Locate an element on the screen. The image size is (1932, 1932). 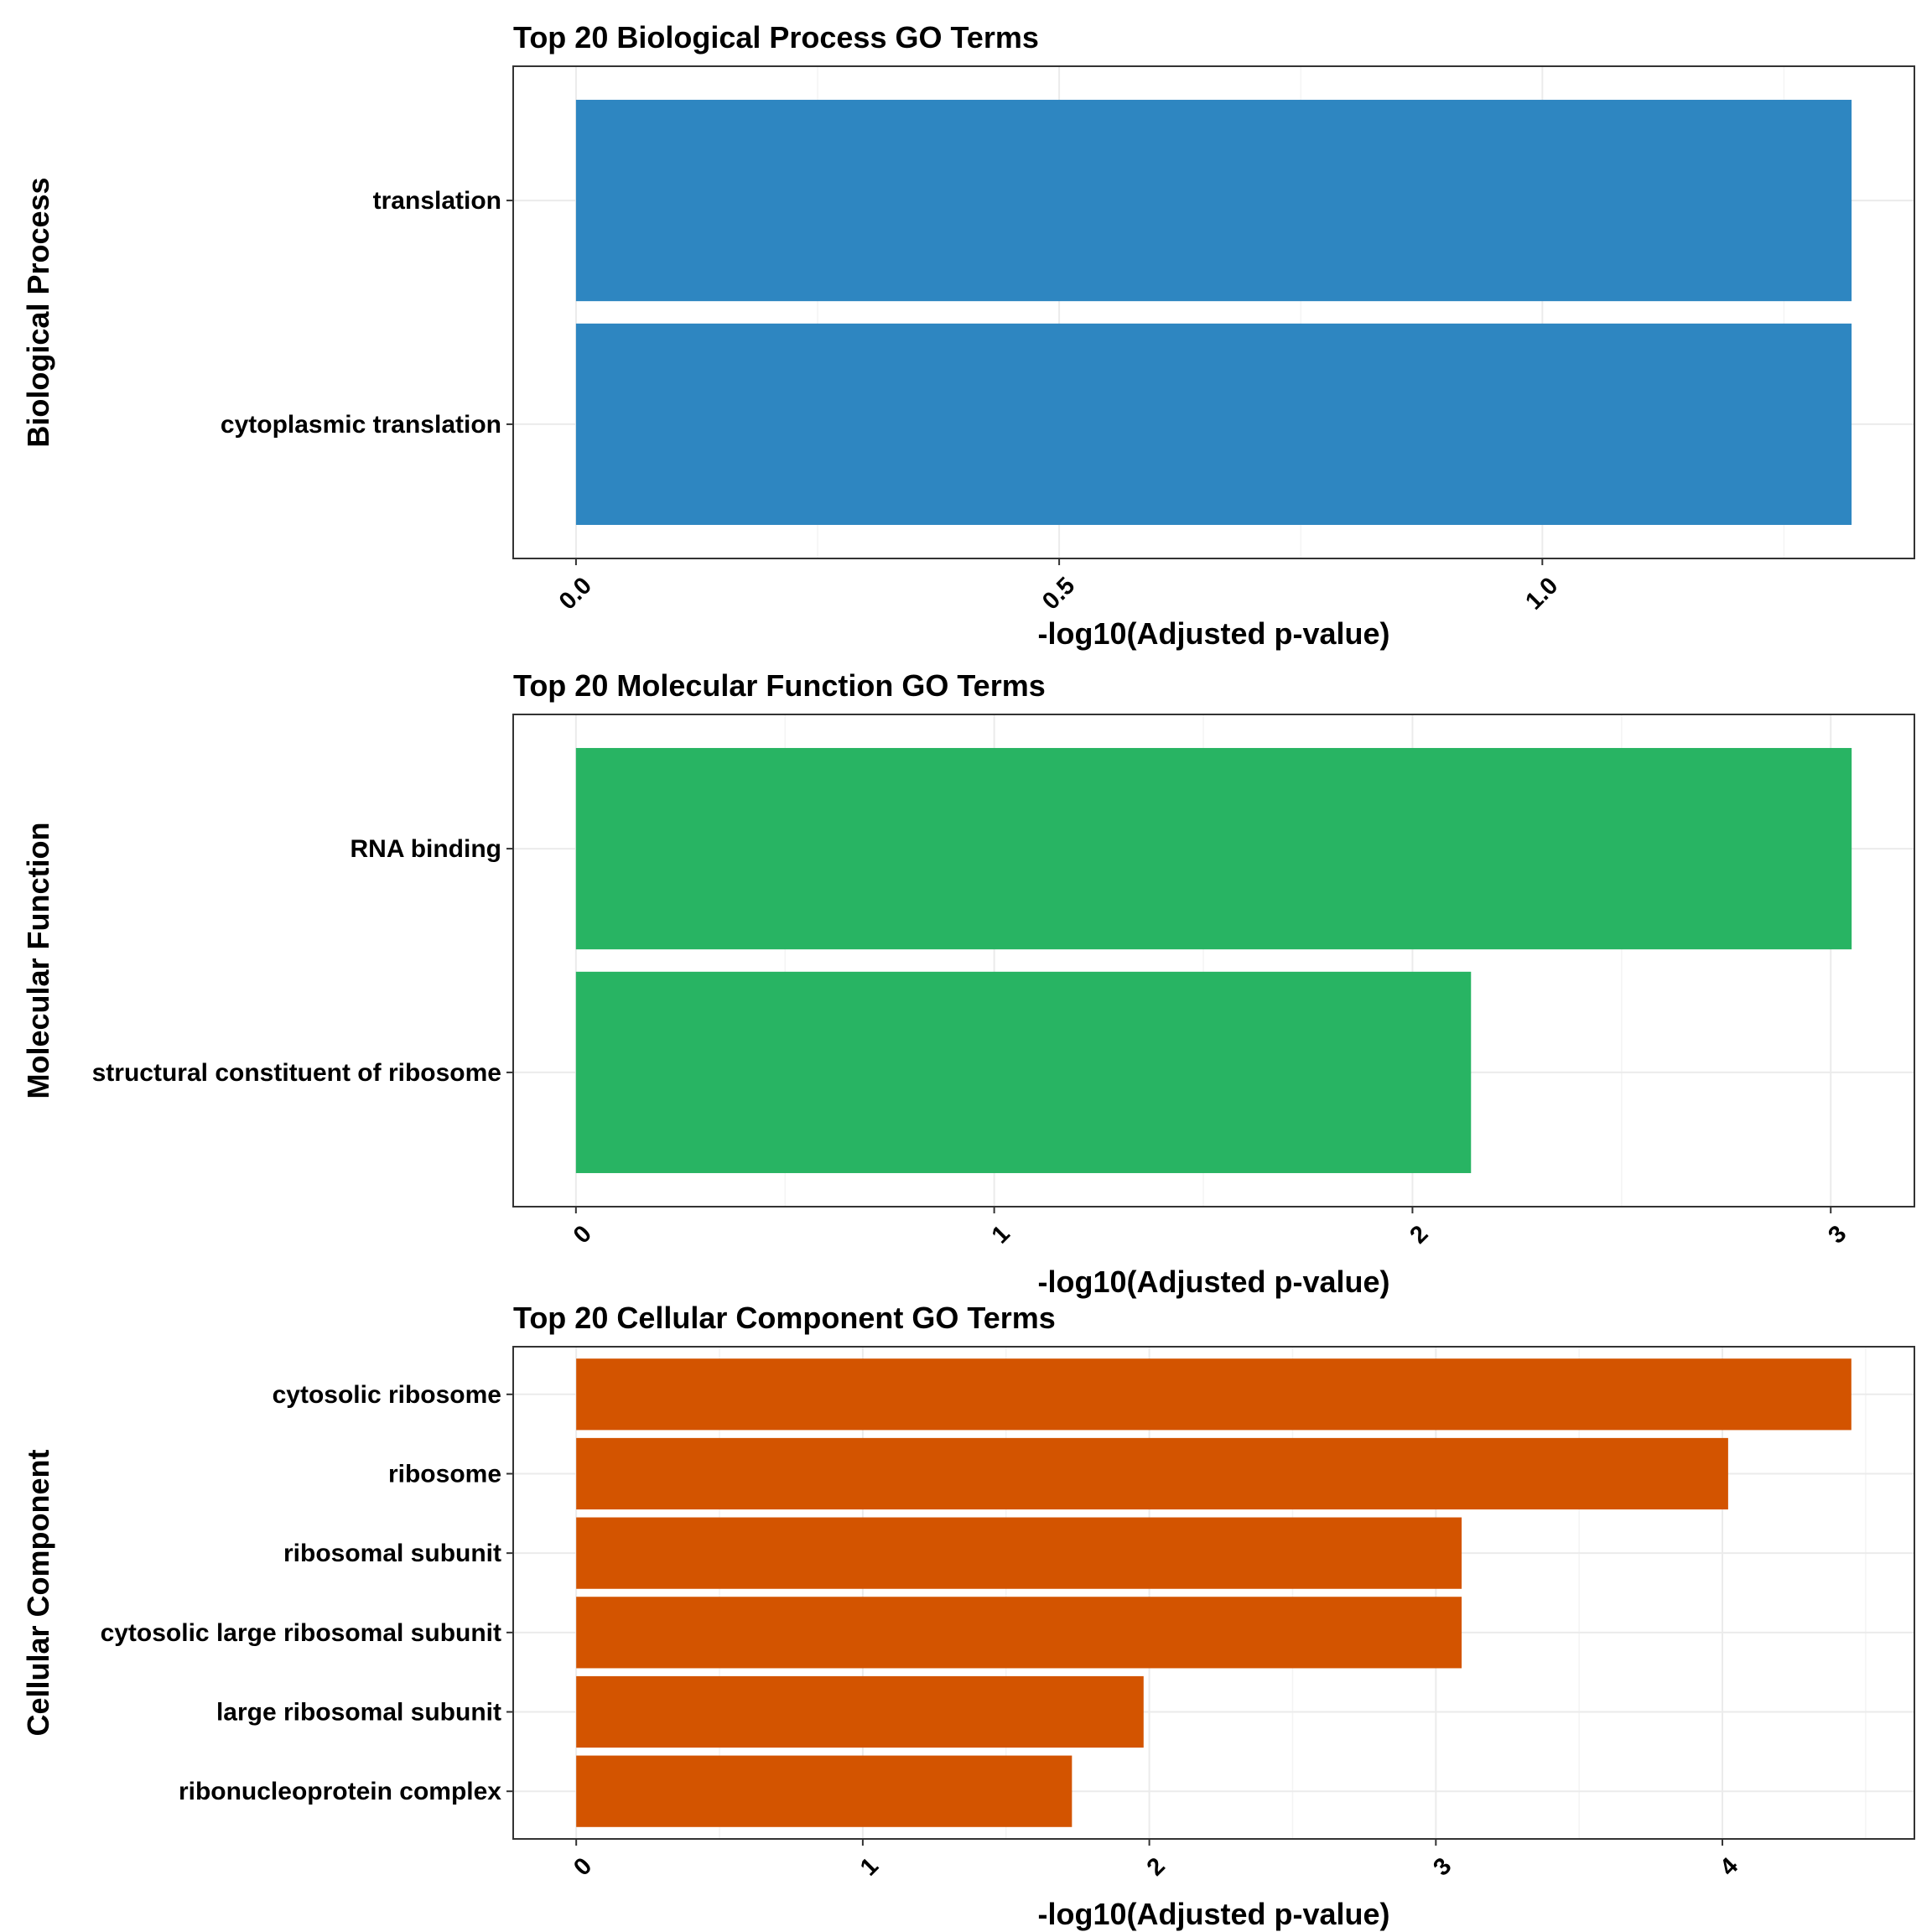
category-label: RNA binding is located at coordinates (425, 849).